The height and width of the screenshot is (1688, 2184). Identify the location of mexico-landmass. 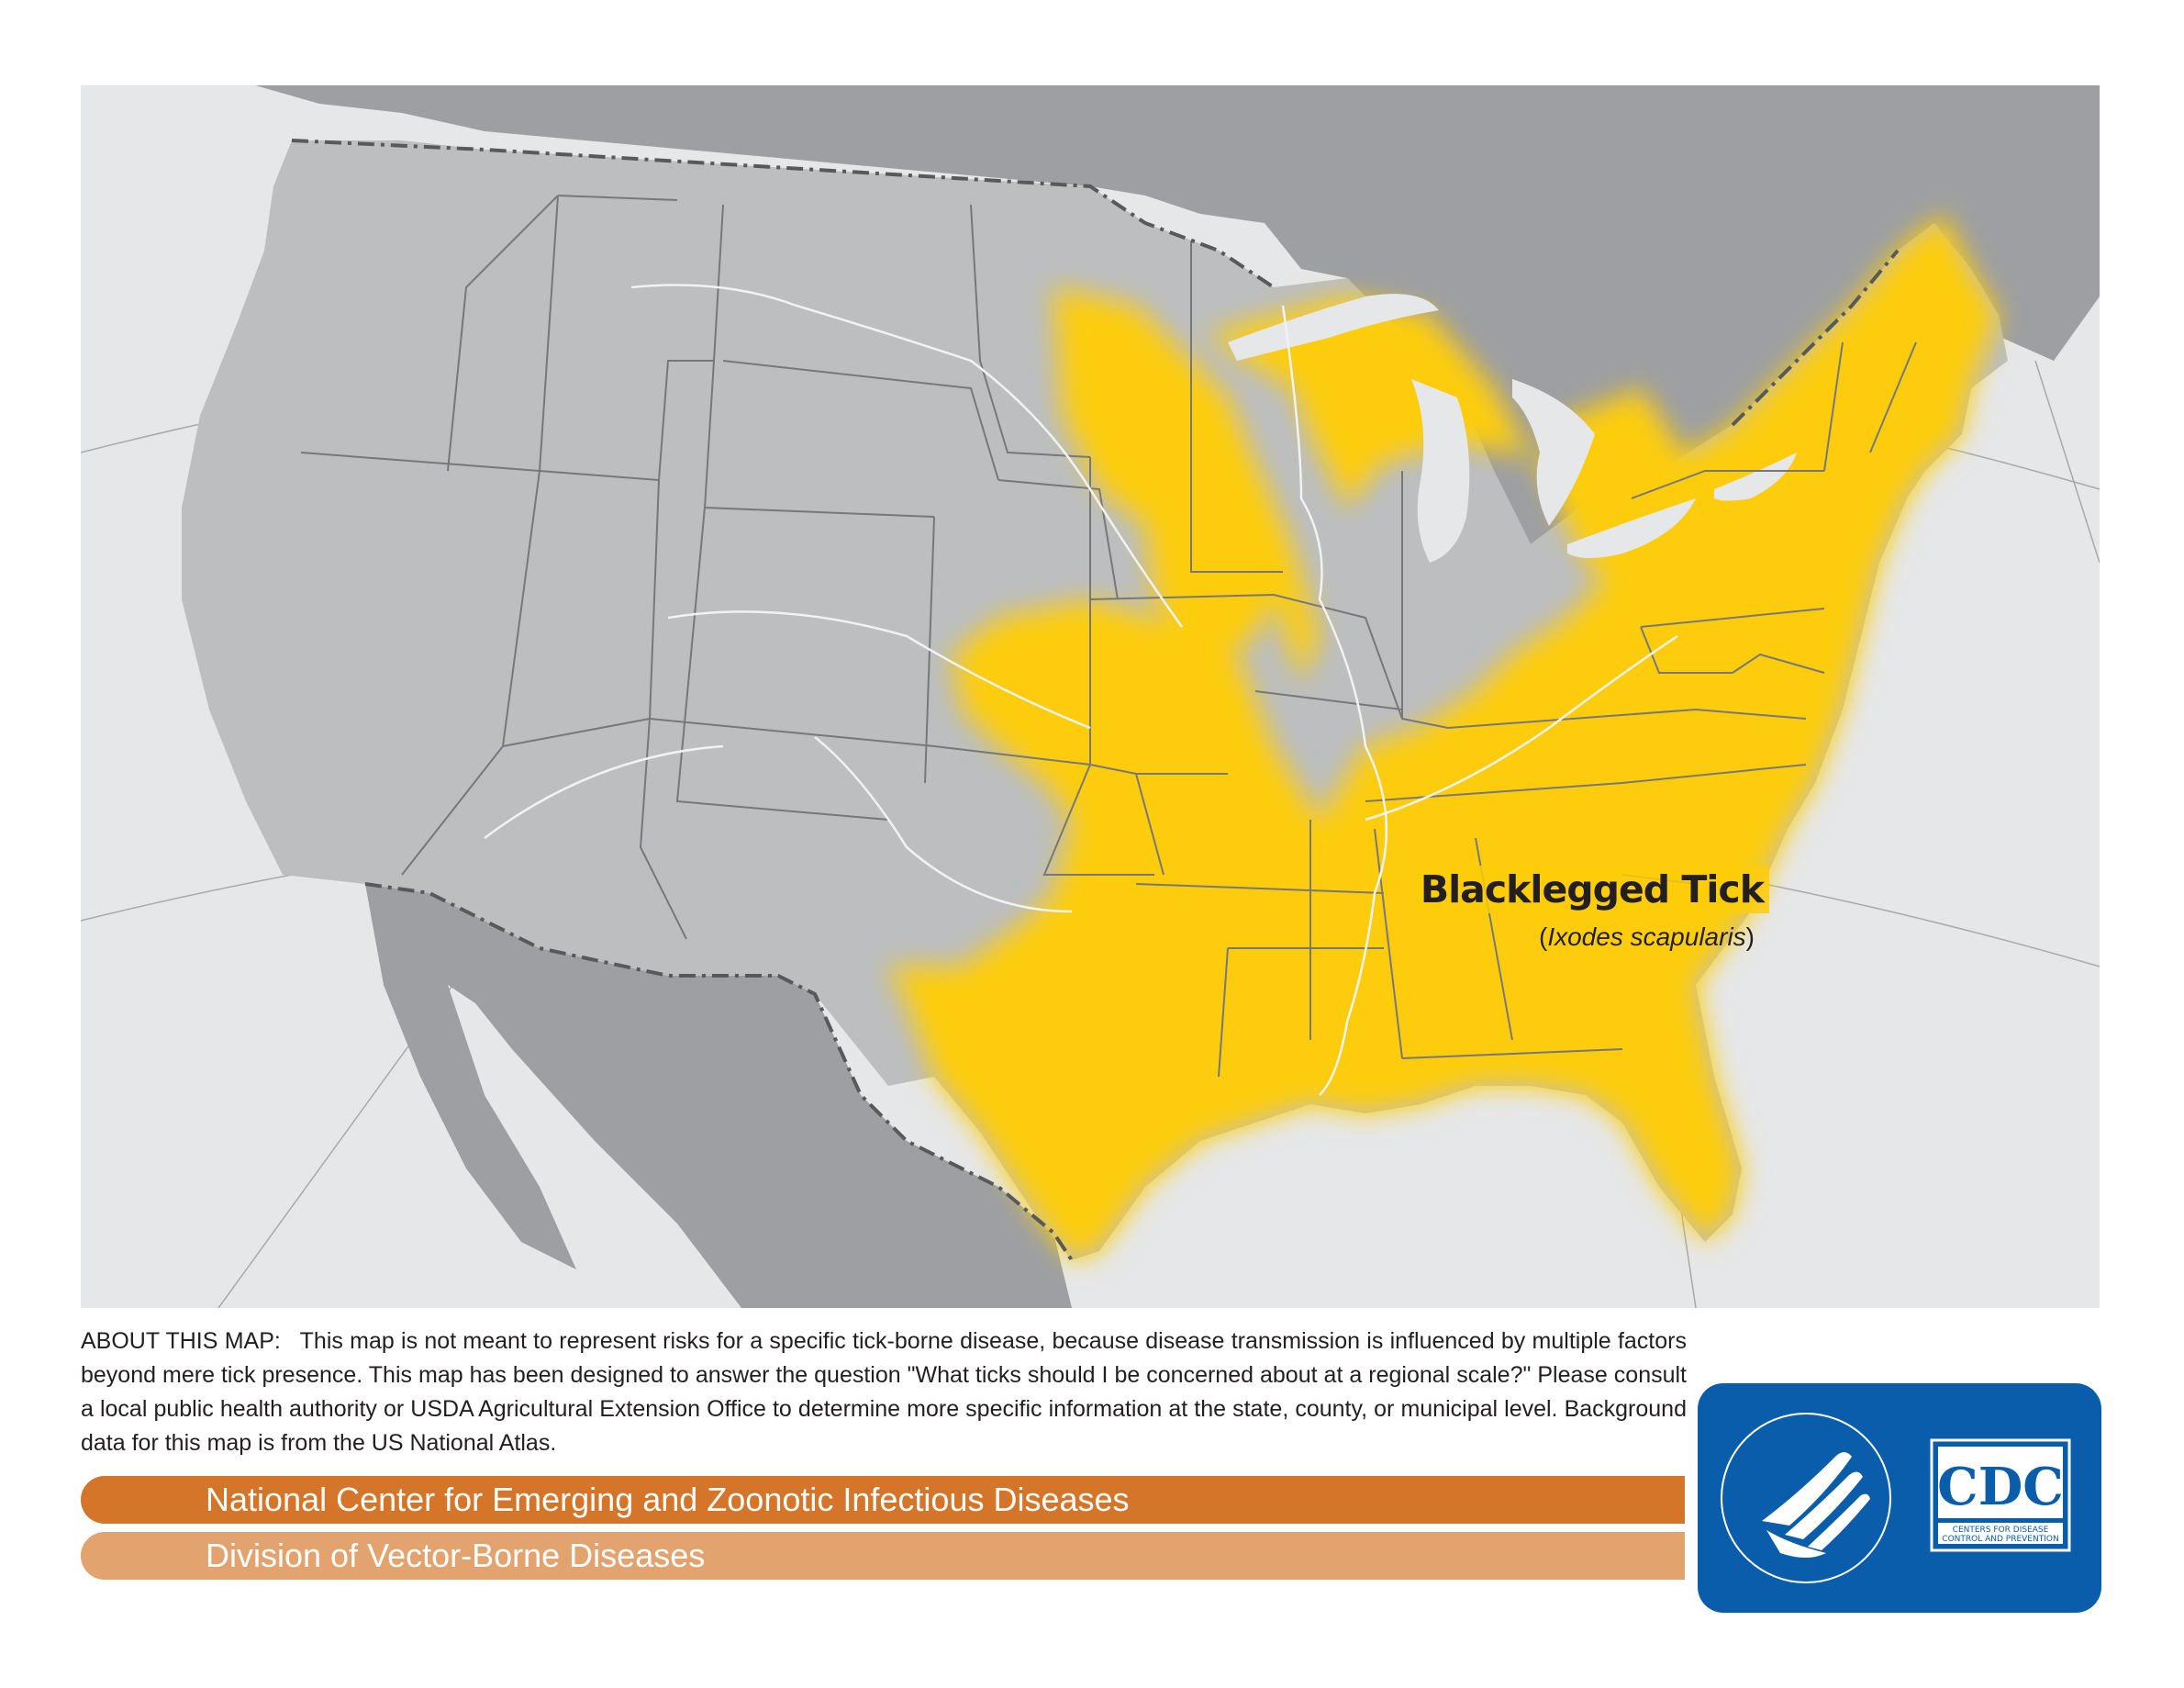
(718, 1096).